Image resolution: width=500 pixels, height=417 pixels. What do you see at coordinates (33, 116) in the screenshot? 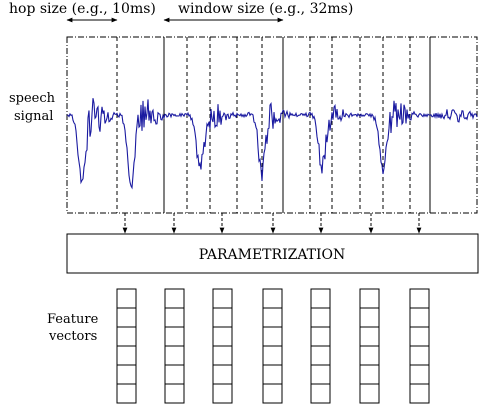
I see `speech-label-line2: signal` at bounding box center [33, 116].